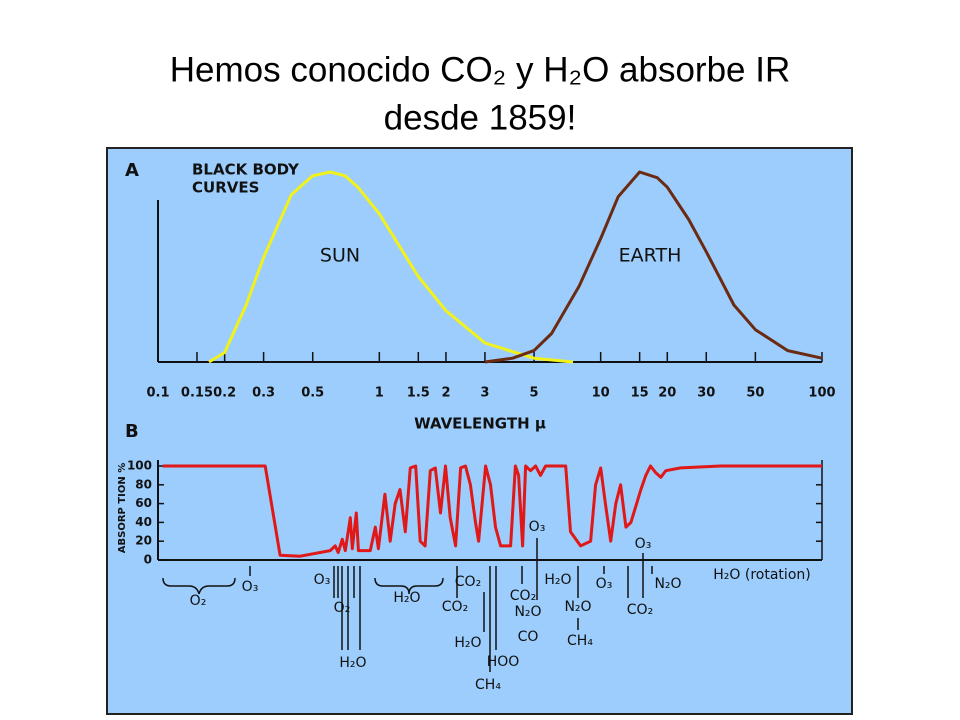 This screenshot has width=960, height=720. Describe the element at coordinates (534, 393) in the screenshot. I see `x-tick-label: 5` at that location.